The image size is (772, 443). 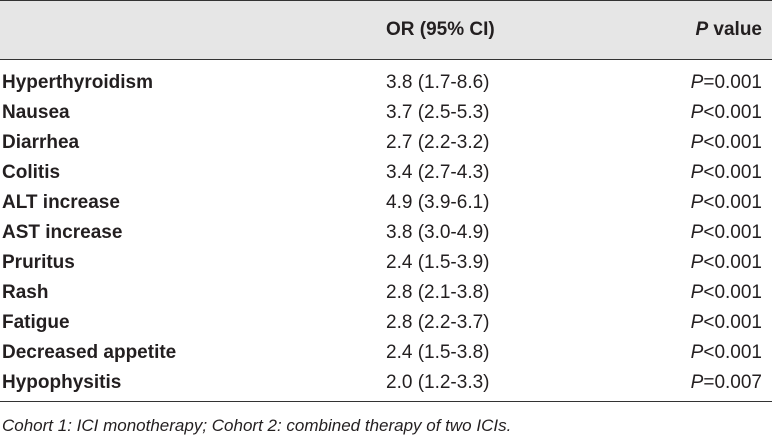 I want to click on header-p-letter: P, so click(x=702, y=29).